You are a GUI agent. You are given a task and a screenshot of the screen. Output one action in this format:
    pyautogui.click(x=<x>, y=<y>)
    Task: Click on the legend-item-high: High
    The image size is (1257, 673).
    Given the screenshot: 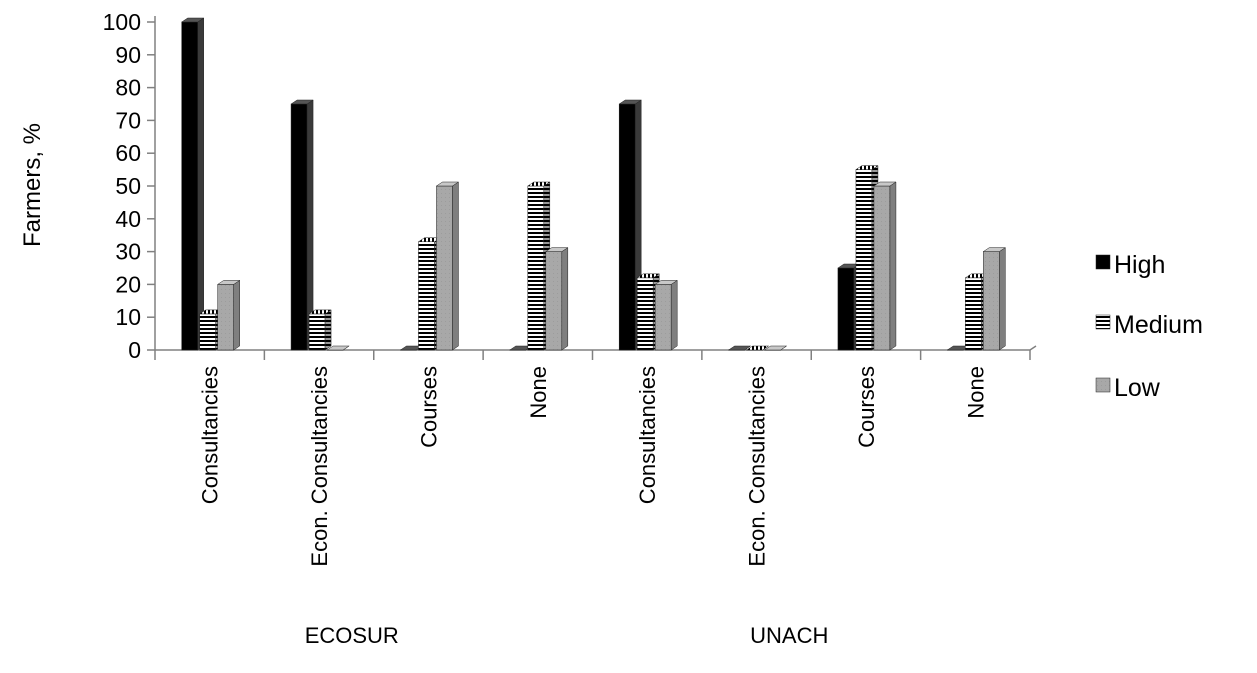 What is the action you would take?
    pyautogui.click(x=1130, y=265)
    